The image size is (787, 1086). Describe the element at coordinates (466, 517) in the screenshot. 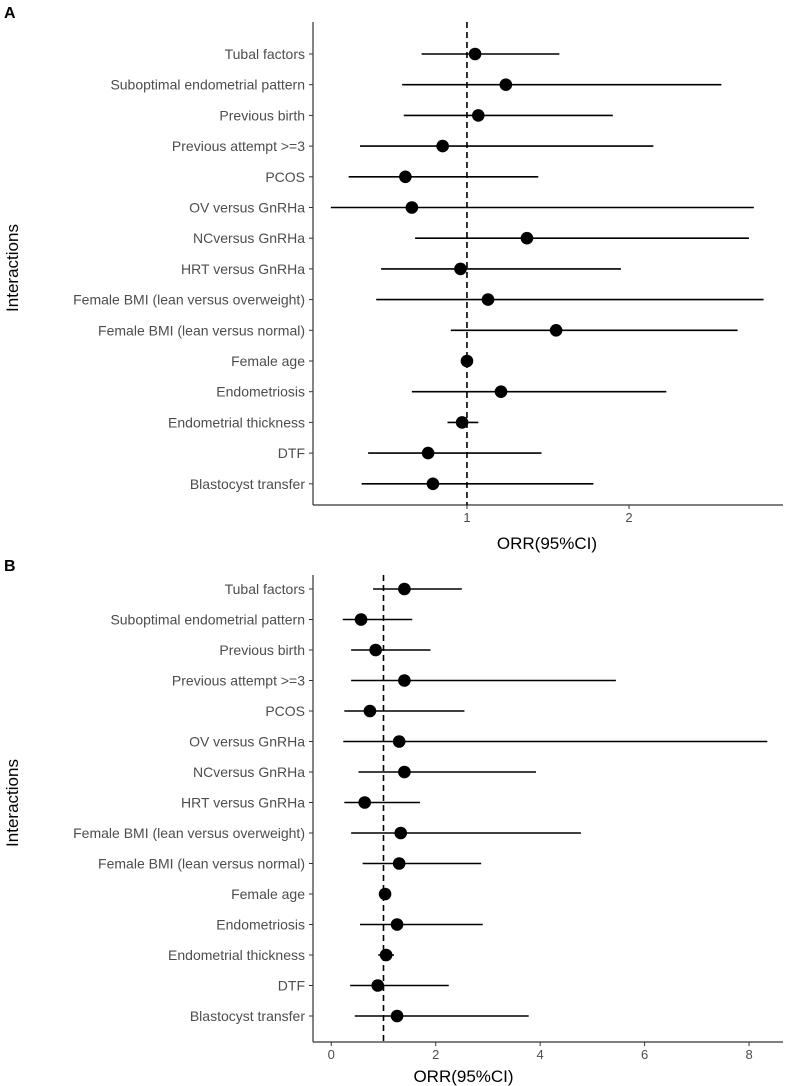

I see `x-tick-label: 1` at that location.